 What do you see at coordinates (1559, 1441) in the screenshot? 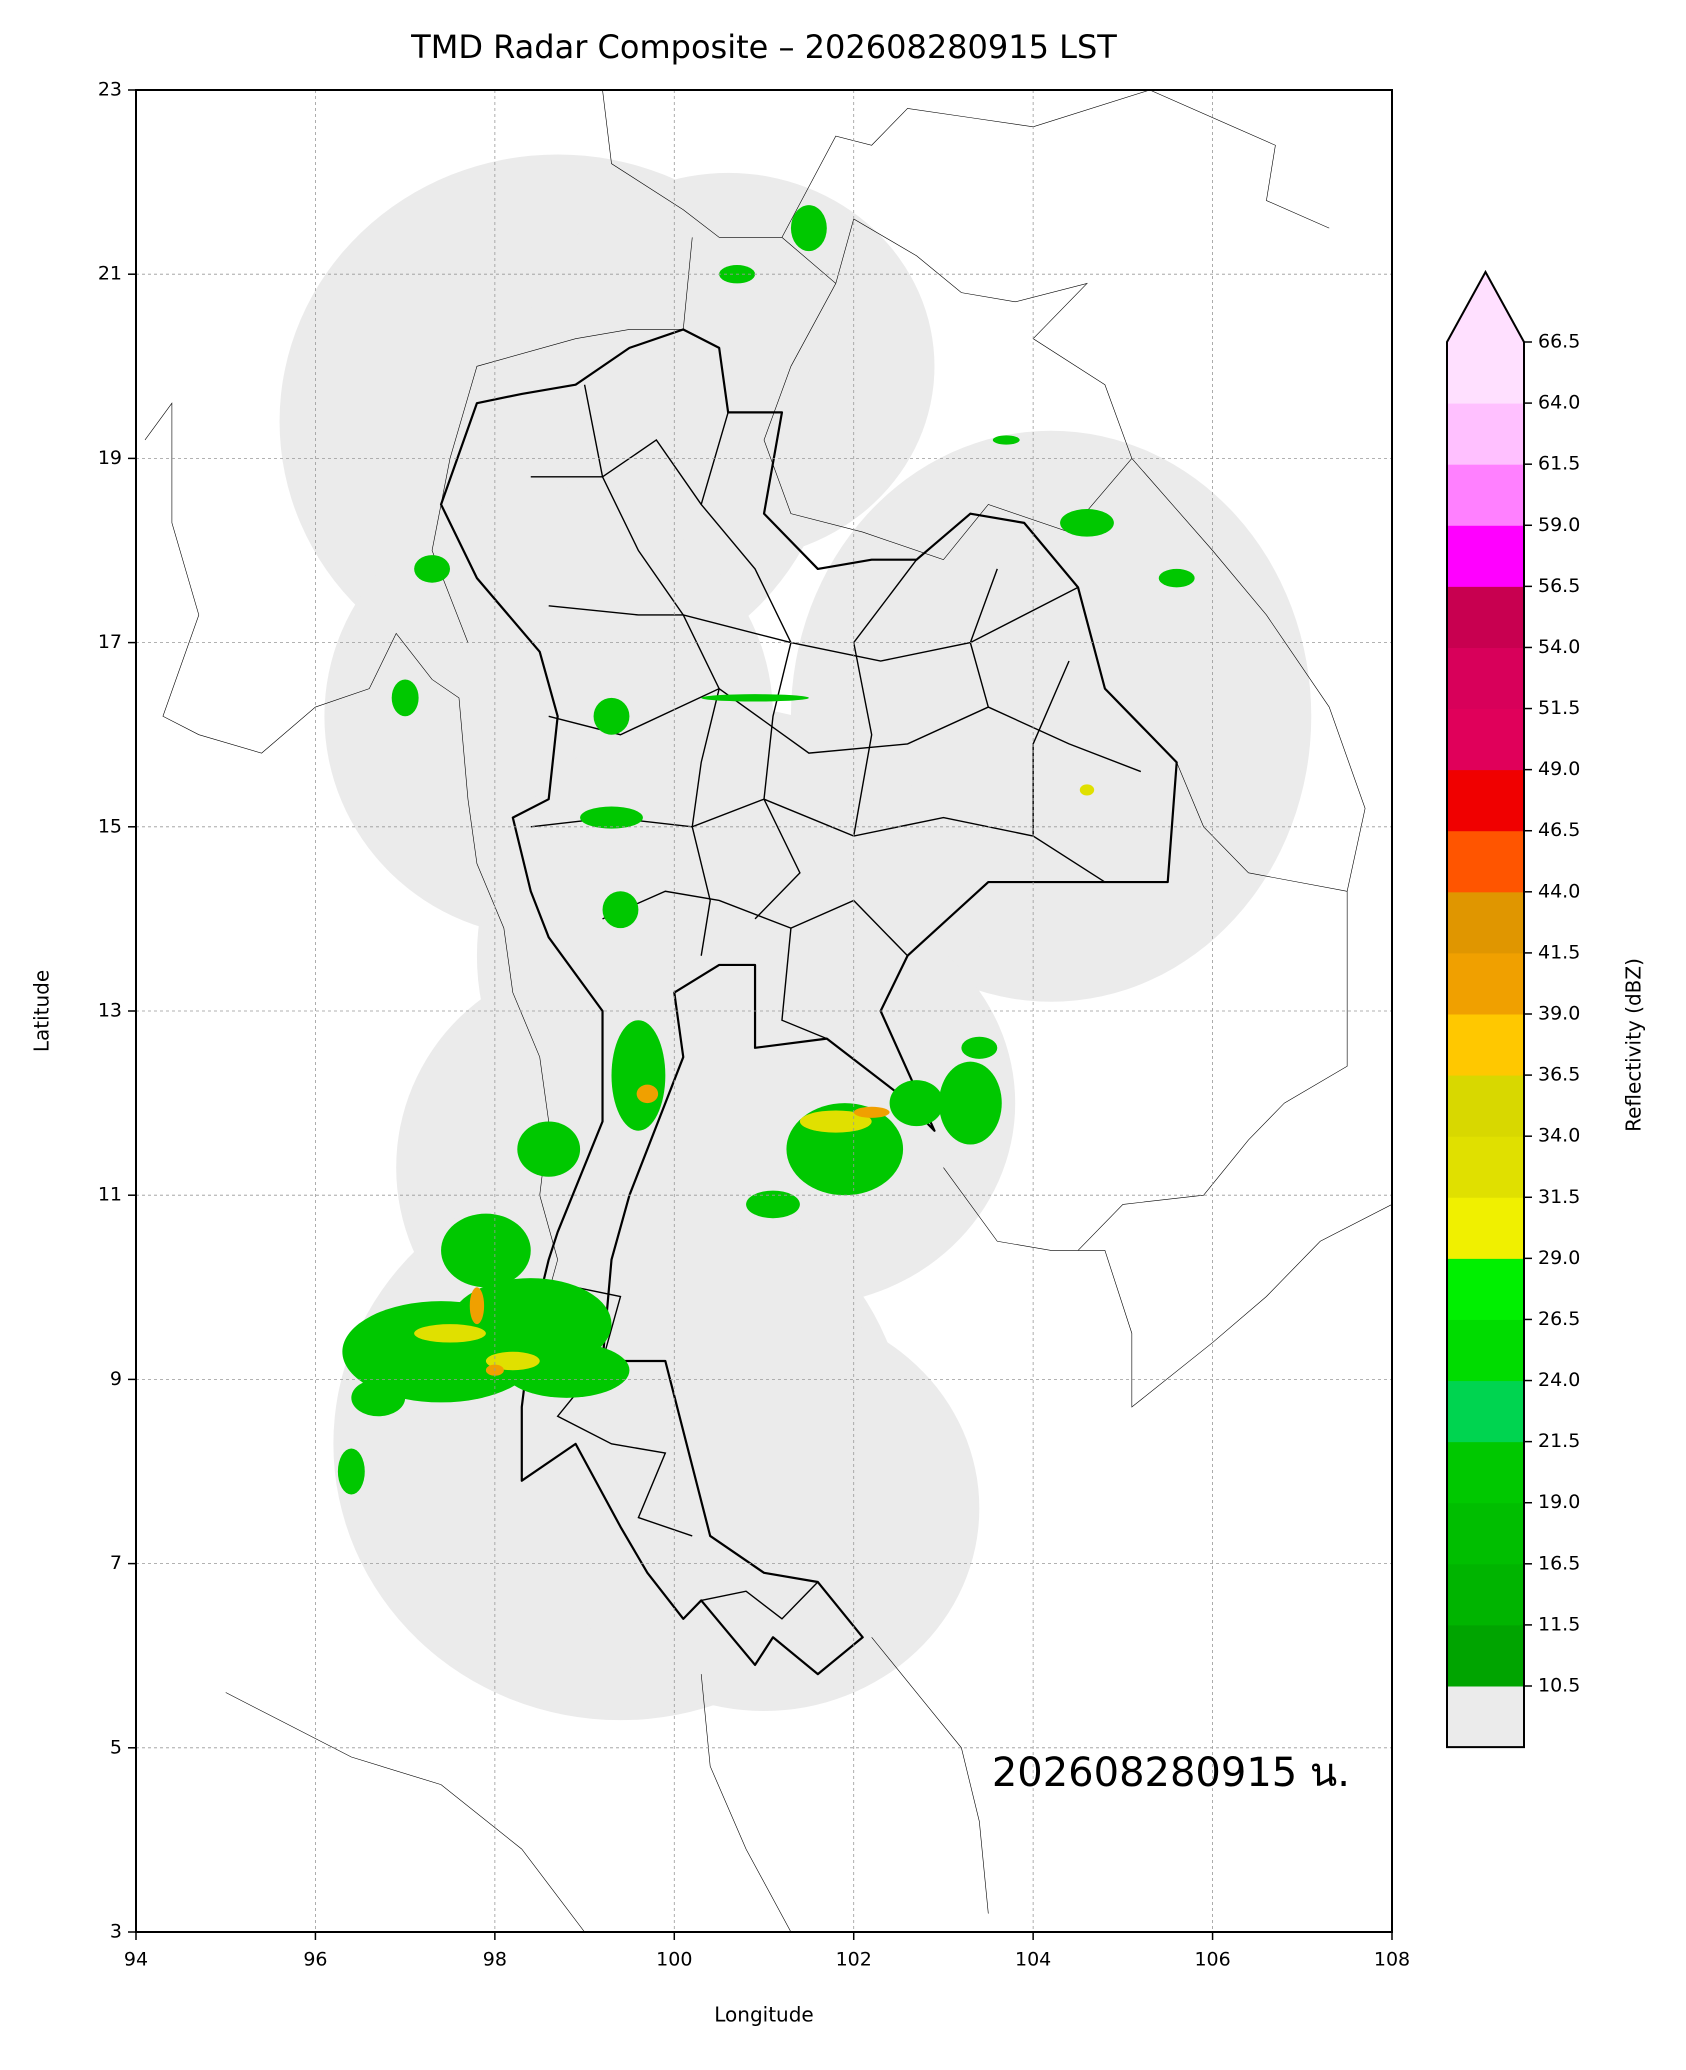
I see `colorbar-tick-label: 21.5` at bounding box center [1559, 1441].